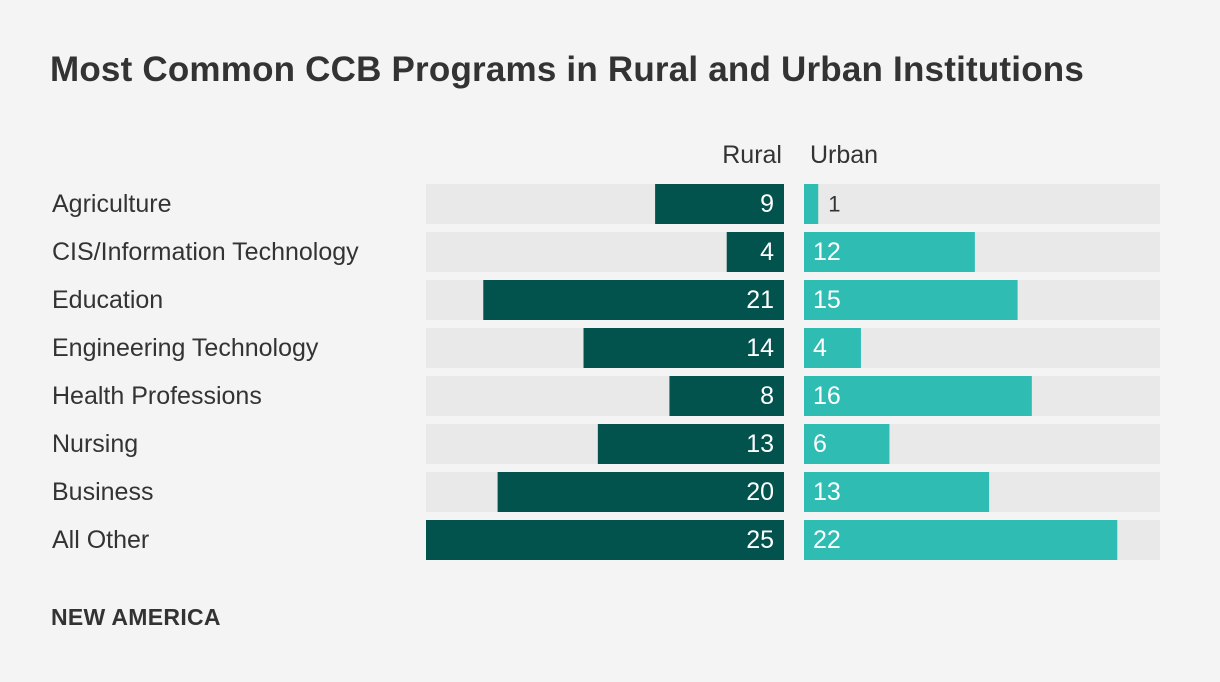 The image size is (1220, 682). I want to click on value-rural-engineering-technology: 14, so click(760, 348).